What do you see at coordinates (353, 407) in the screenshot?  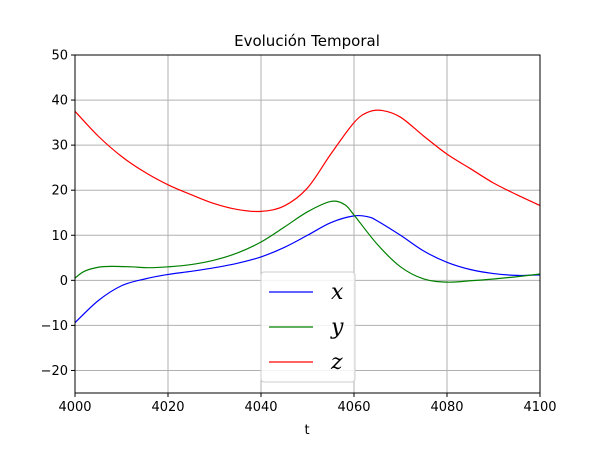 I see `x-tick-label: 4060` at bounding box center [353, 407].